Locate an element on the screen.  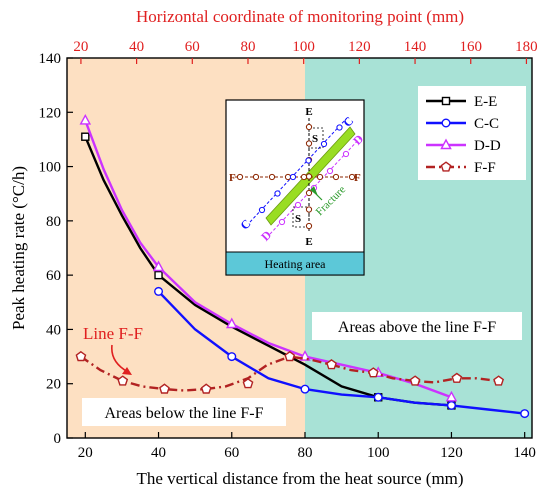
legend-marker-d-d is located at coordinates (446, 144).